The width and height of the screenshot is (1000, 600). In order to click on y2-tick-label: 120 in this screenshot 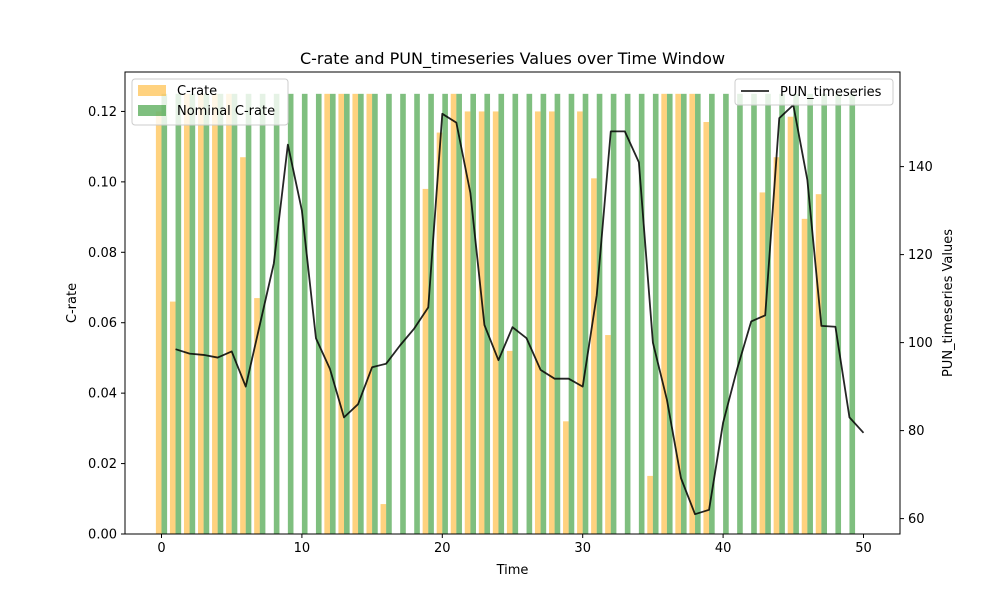, I will do `click(920, 255)`.